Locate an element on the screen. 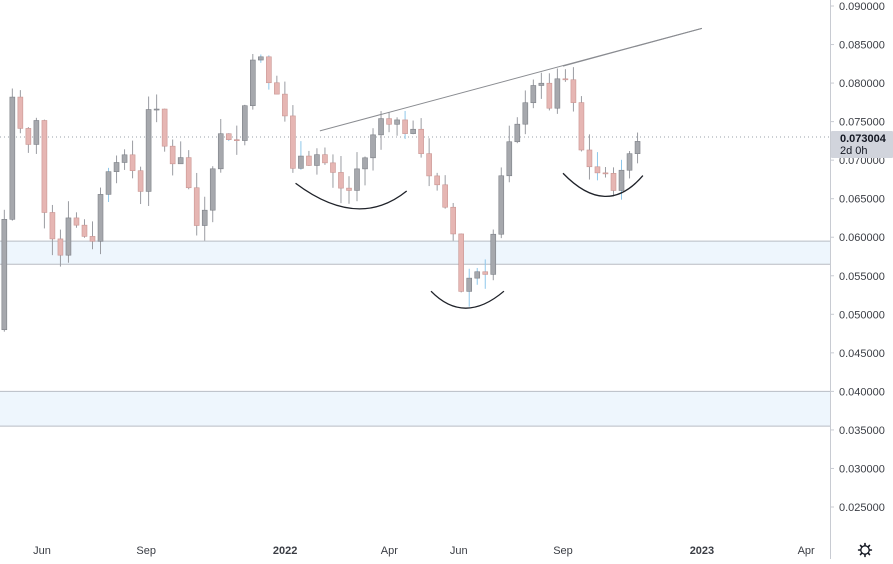 The image size is (893, 564). last-price-label: 0.073004 is located at coordinates (863, 139).